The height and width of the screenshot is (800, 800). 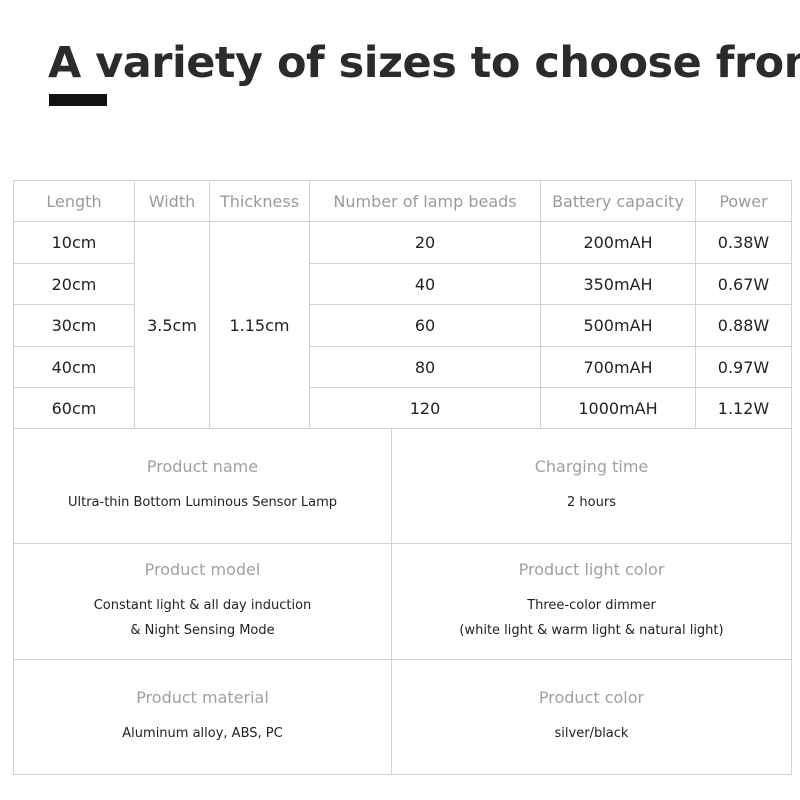 What do you see at coordinates (743, 325) in the screenshot?
I see `cell-power: 0.88W` at bounding box center [743, 325].